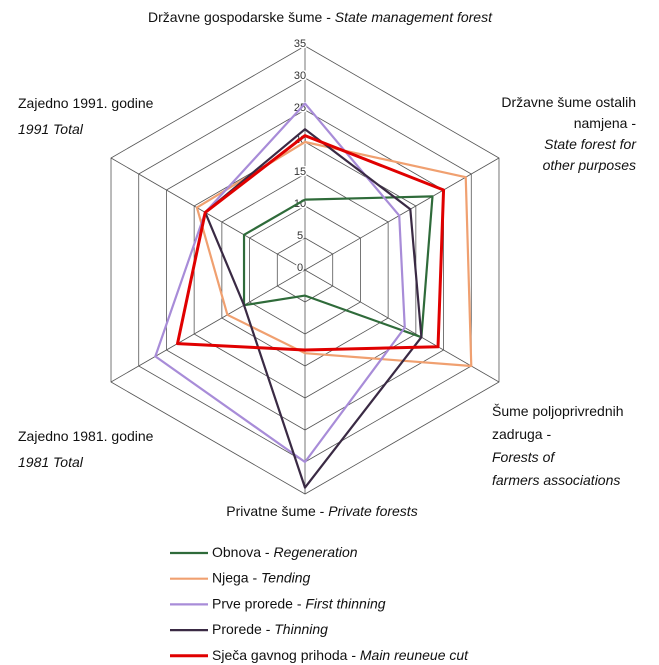 The width and height of the screenshot is (659, 665). I want to click on axis-label: zadruga -, so click(521, 434).